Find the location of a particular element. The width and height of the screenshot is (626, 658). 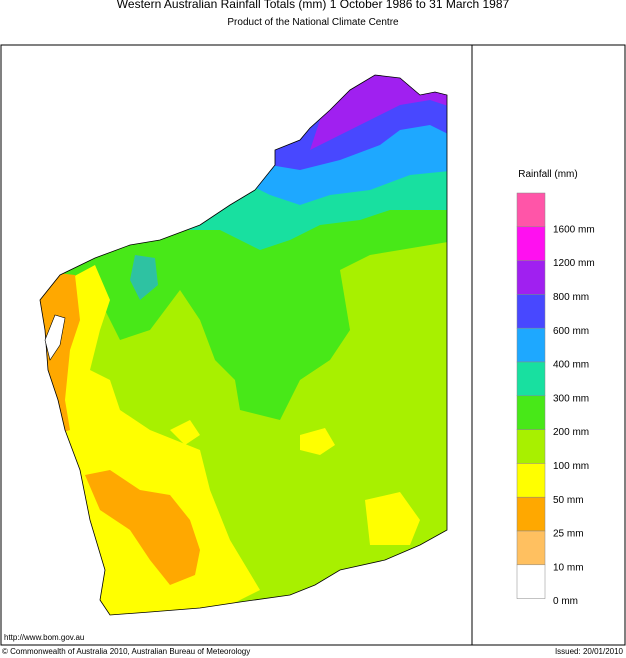

subtitle: Product of the National Climate Centre is located at coordinates (313, 22).